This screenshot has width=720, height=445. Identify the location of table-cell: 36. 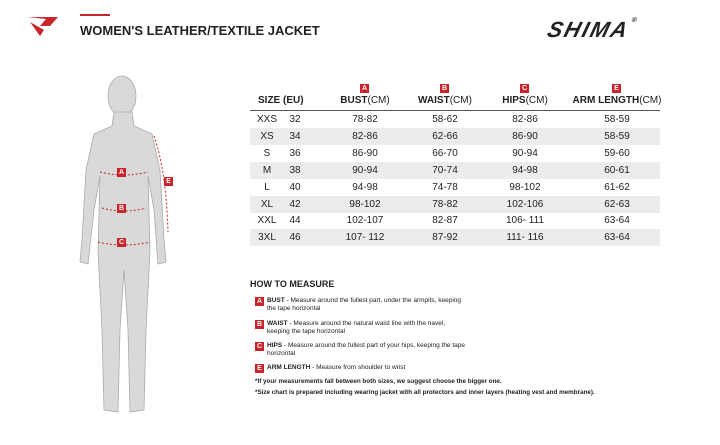
(295, 153).